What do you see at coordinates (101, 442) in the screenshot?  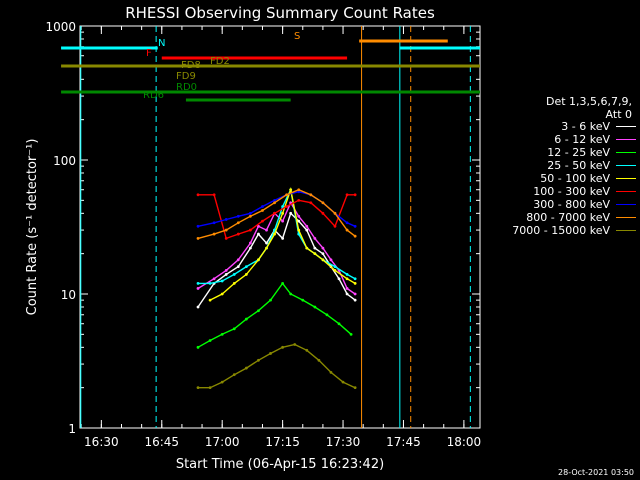 I see `x-tick-label: 16:30` at bounding box center [101, 442].